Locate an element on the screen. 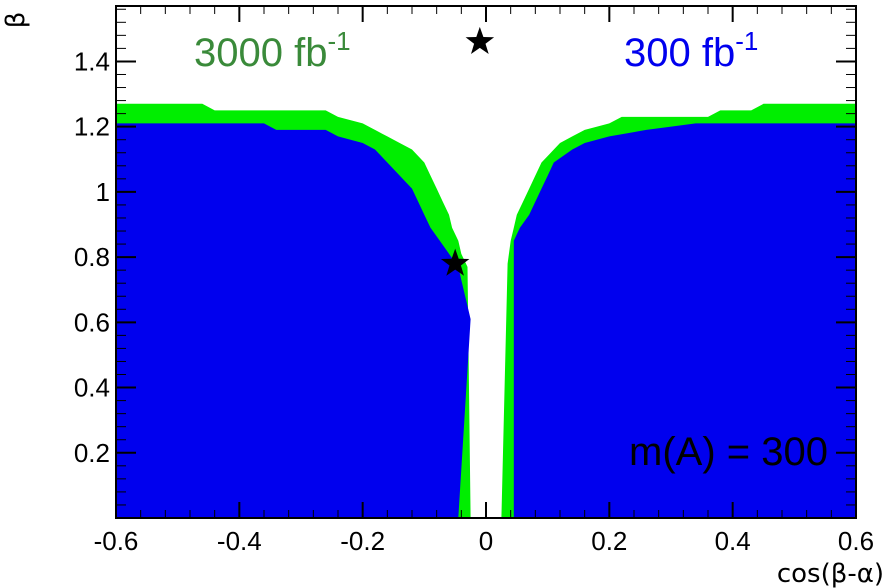 The height and width of the screenshot is (588, 892). y-tick-label: 1 is located at coordinates (103, 192).